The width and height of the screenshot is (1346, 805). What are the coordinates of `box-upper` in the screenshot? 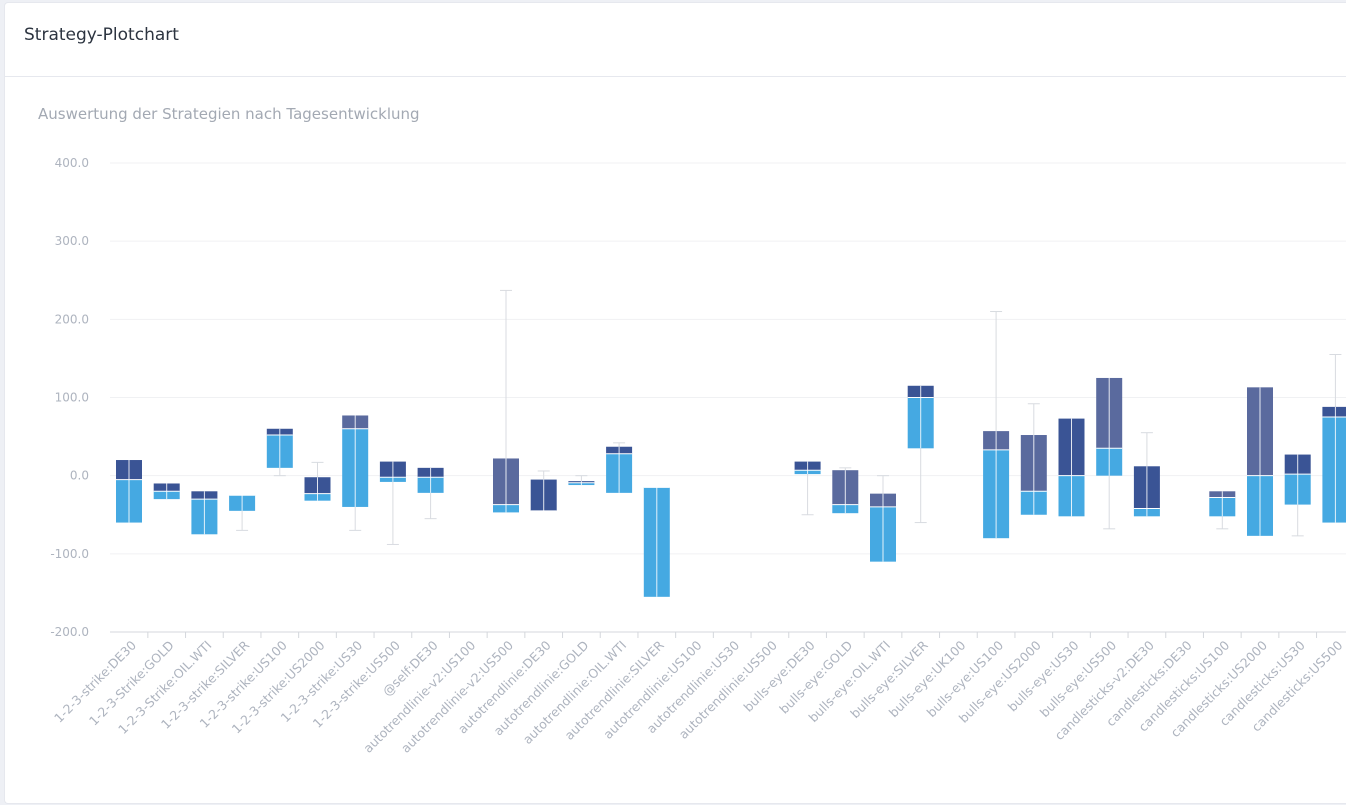 It's located at (1334, 412).